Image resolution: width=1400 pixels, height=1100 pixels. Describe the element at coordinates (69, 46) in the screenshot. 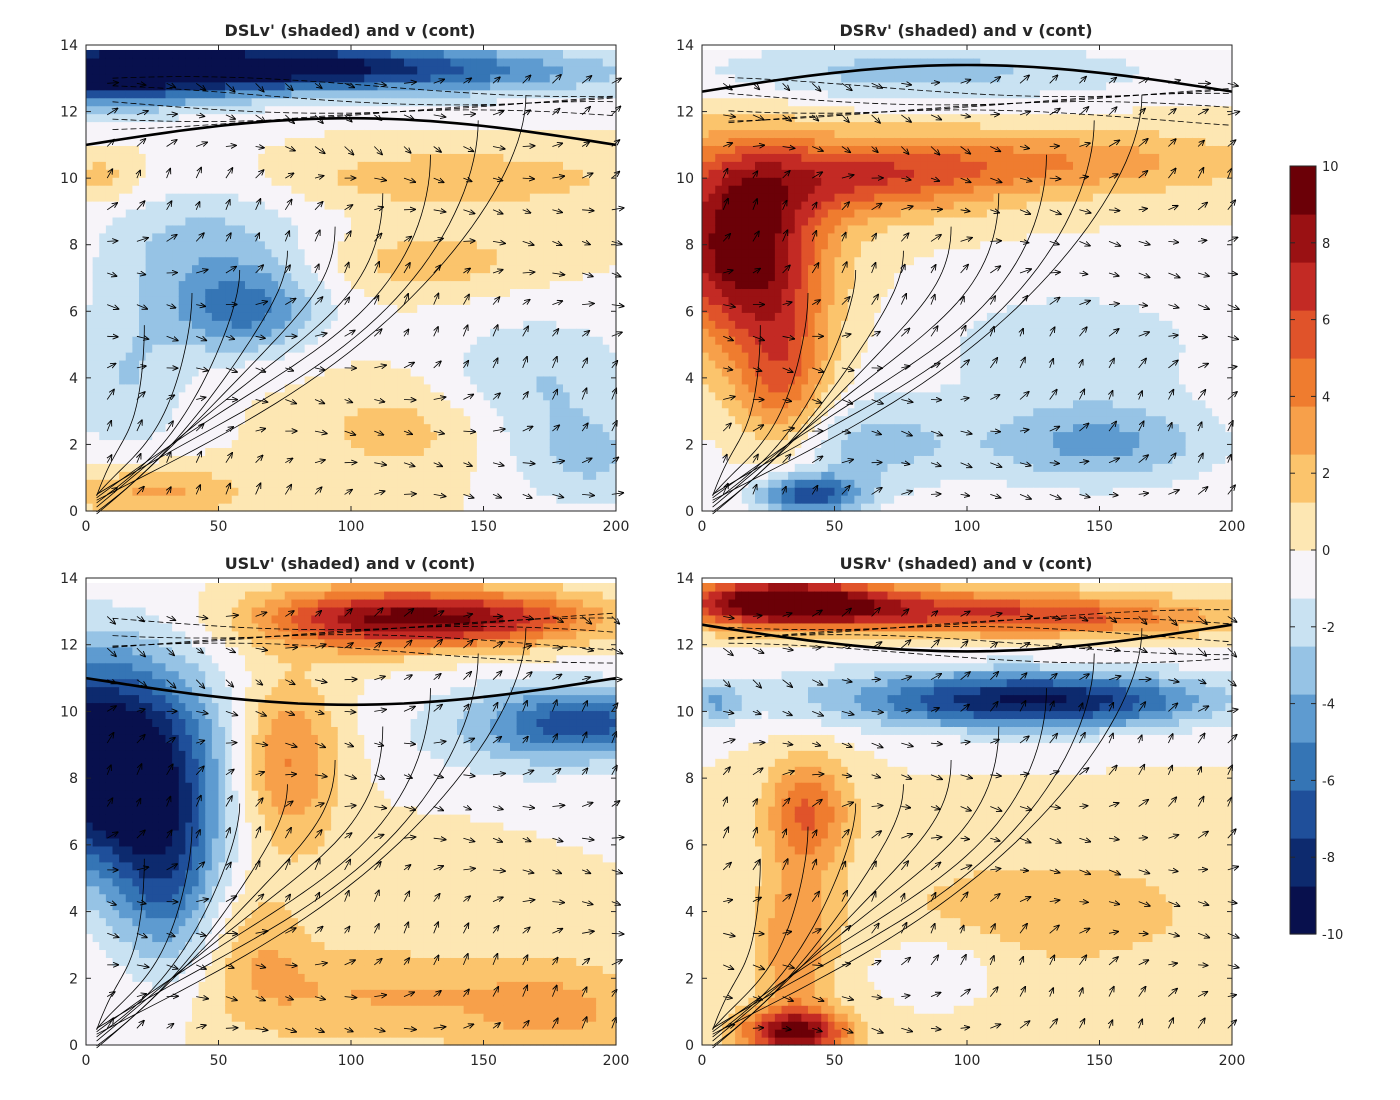

I see `y-tick-label: 14` at that location.